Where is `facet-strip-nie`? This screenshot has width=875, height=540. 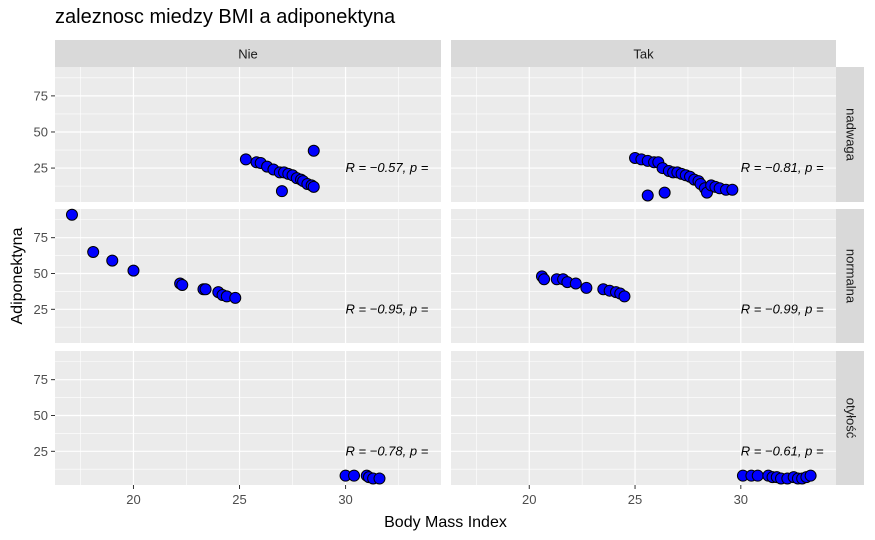
facet-strip-nie is located at coordinates (248, 53).